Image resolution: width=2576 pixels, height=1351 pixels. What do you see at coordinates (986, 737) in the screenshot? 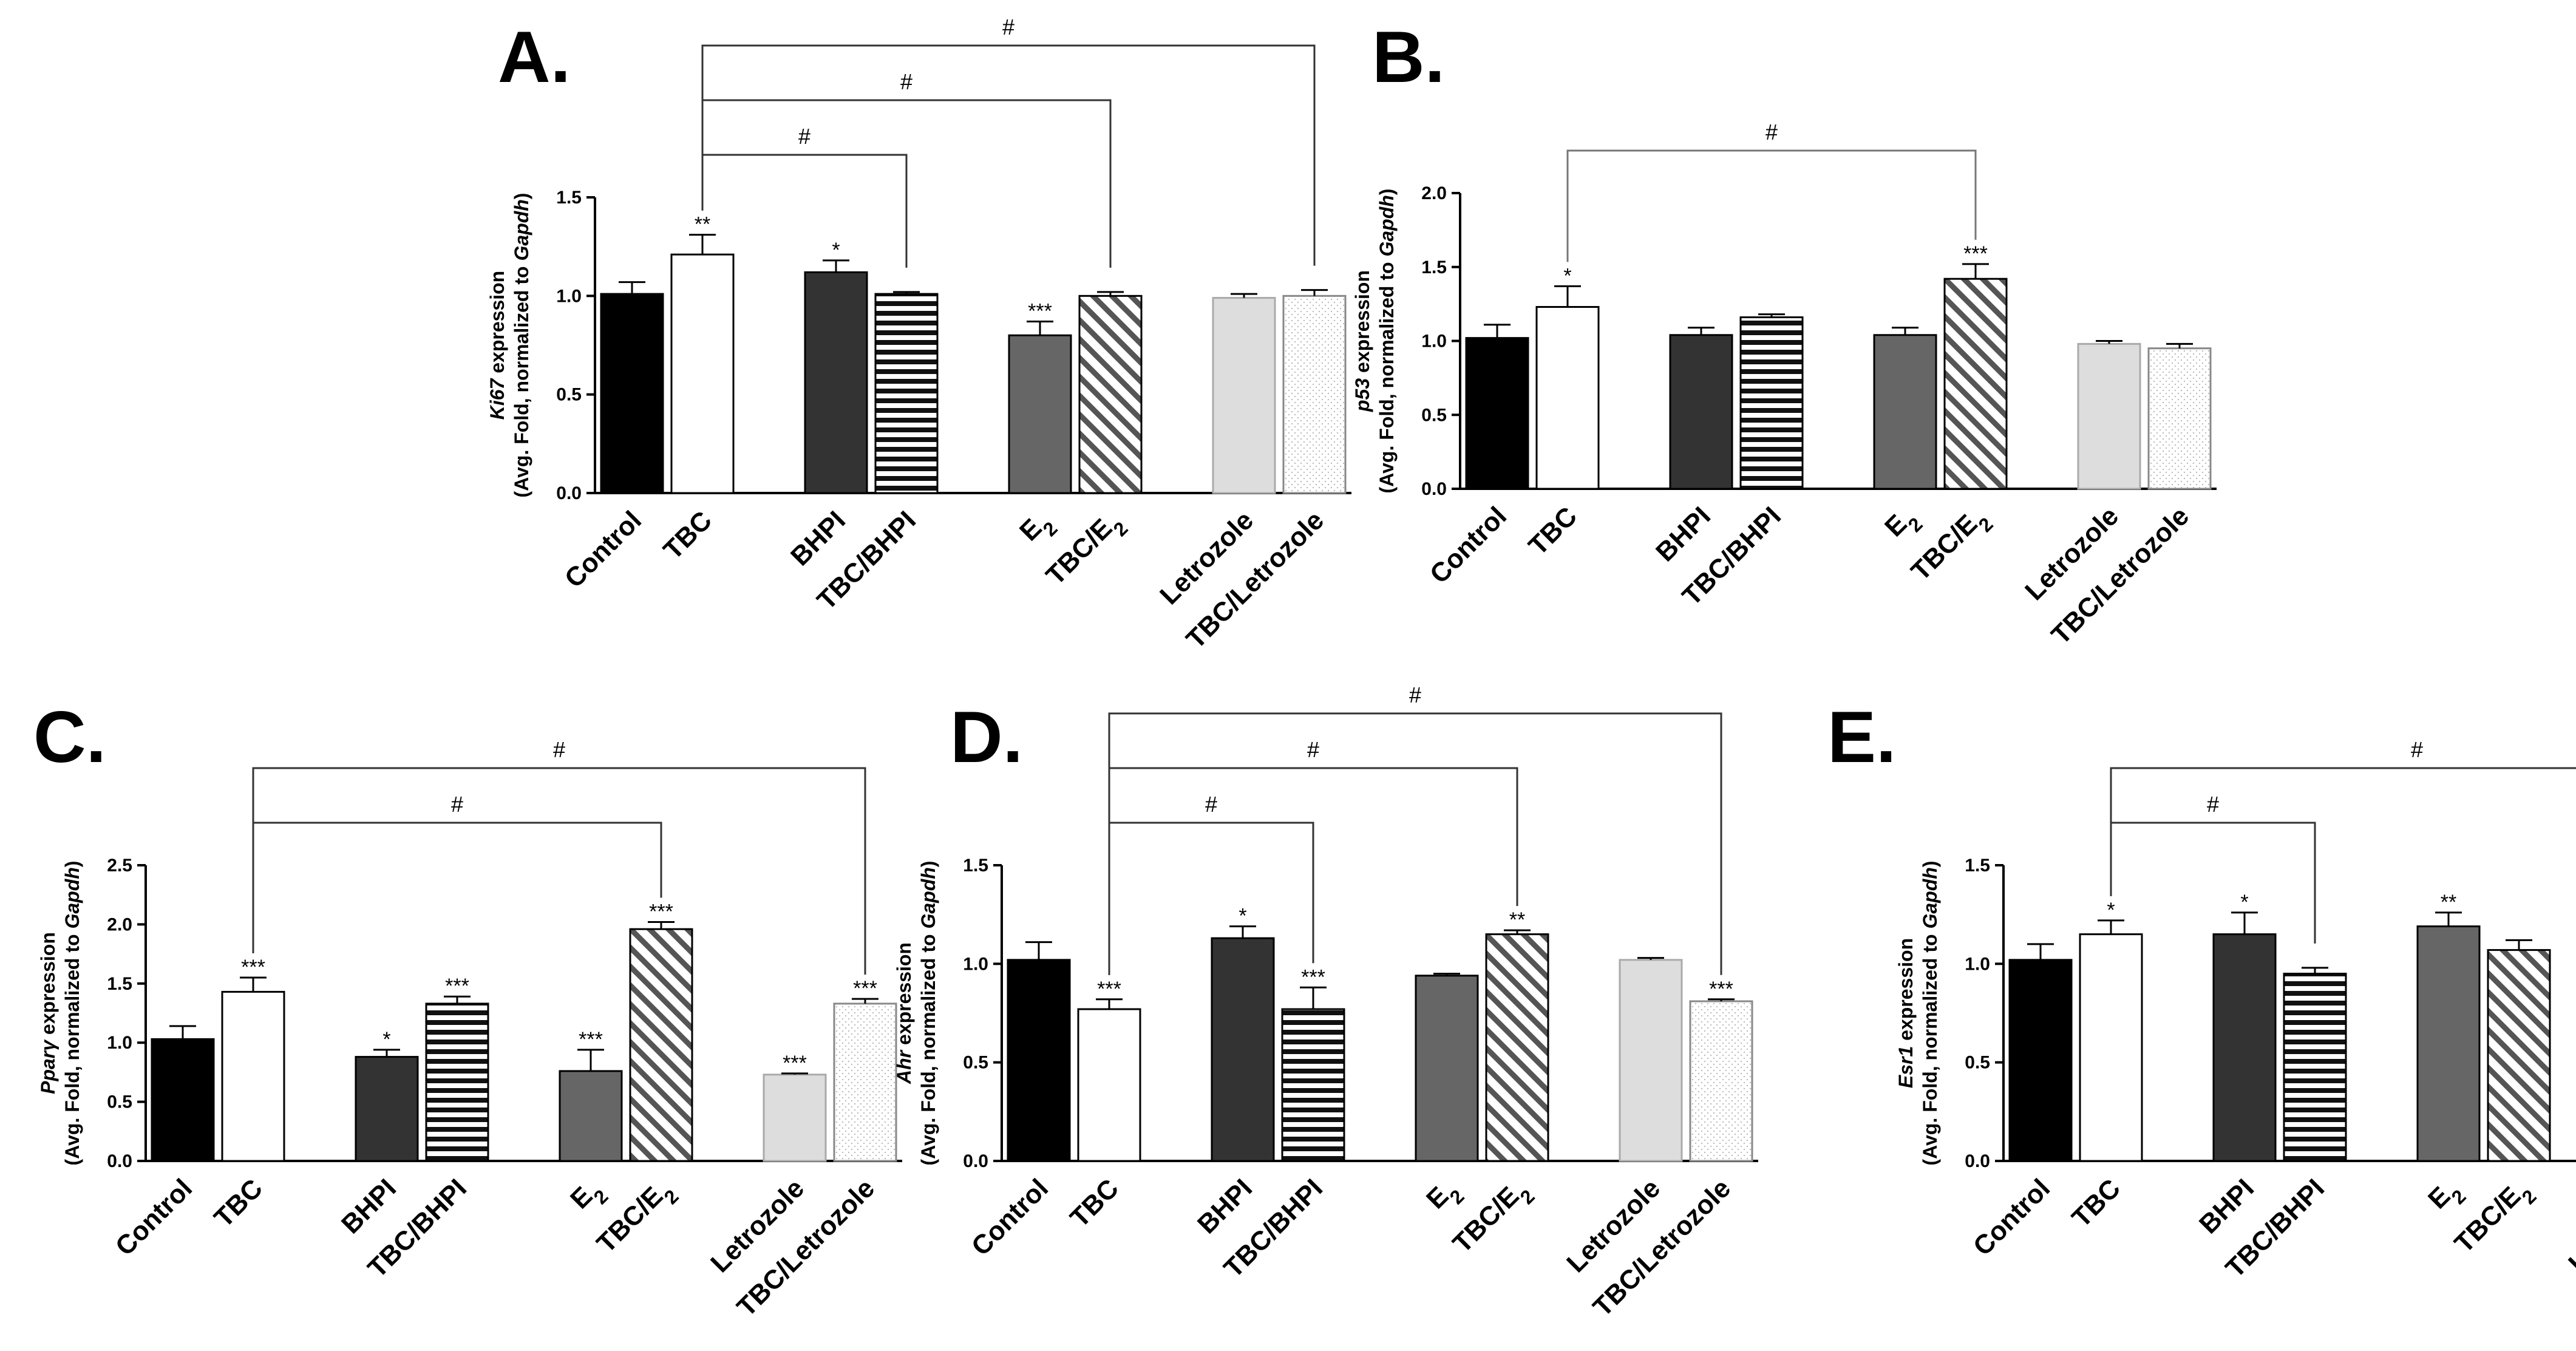
I see `panel-label: D.` at bounding box center [986, 737].